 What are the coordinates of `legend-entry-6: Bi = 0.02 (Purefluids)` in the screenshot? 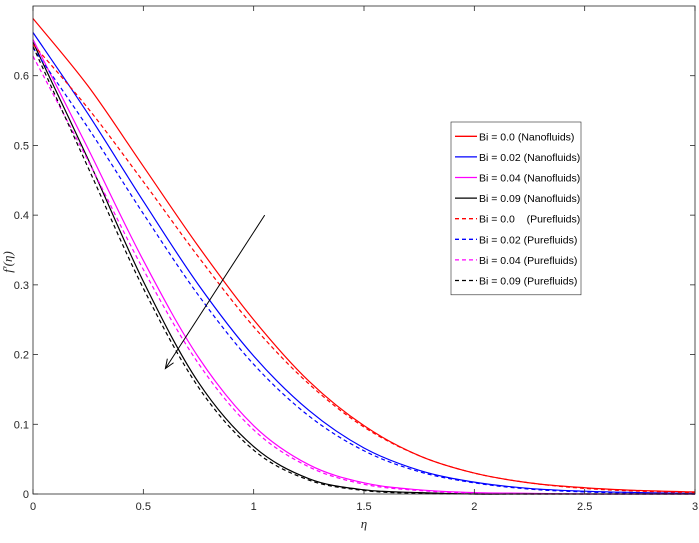 It's located at (528, 240).